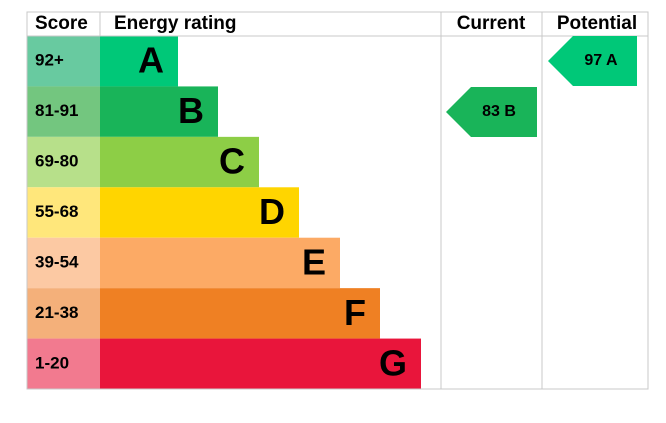  What do you see at coordinates (175, 23) in the screenshot?
I see `header-rating: Energy rating` at bounding box center [175, 23].